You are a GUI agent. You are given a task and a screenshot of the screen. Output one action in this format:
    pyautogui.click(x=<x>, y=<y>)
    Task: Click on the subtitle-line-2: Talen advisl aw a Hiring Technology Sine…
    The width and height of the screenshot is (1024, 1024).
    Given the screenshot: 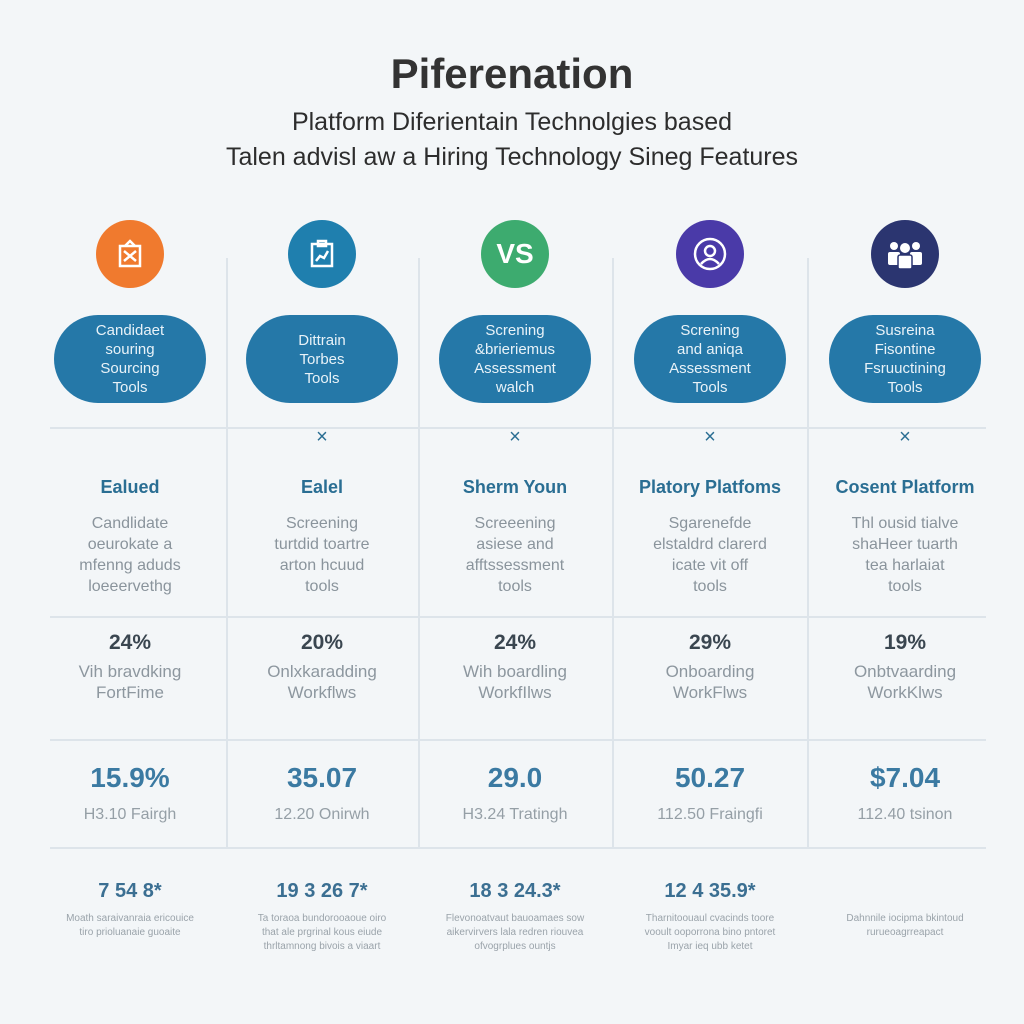 What is the action you would take?
    pyautogui.click(x=512, y=157)
    